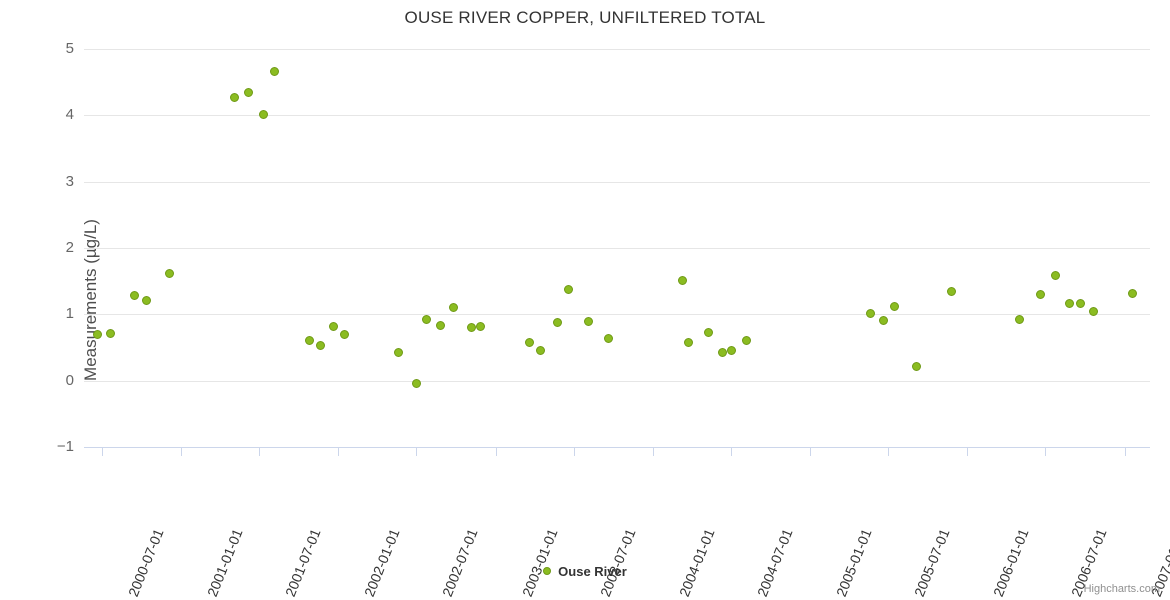 The height and width of the screenshot is (600, 1170). What do you see at coordinates (630, 529) in the screenshot?
I see `x-tick-label: 2003-07-01` at bounding box center [630, 529].